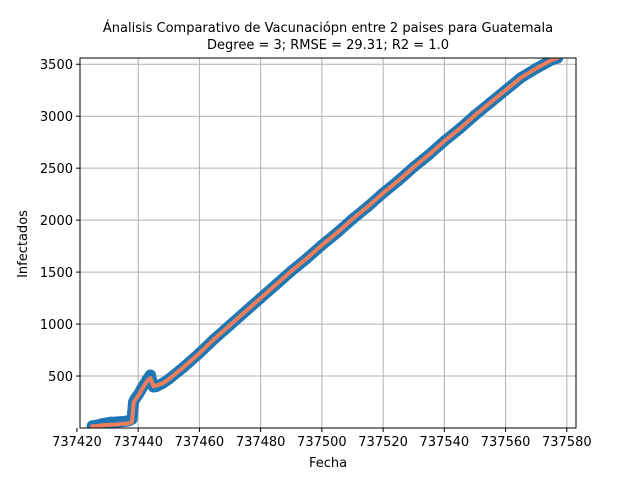 The width and height of the screenshot is (640, 480). I want to click on y-axis-title: Infectados, so click(23, 244).